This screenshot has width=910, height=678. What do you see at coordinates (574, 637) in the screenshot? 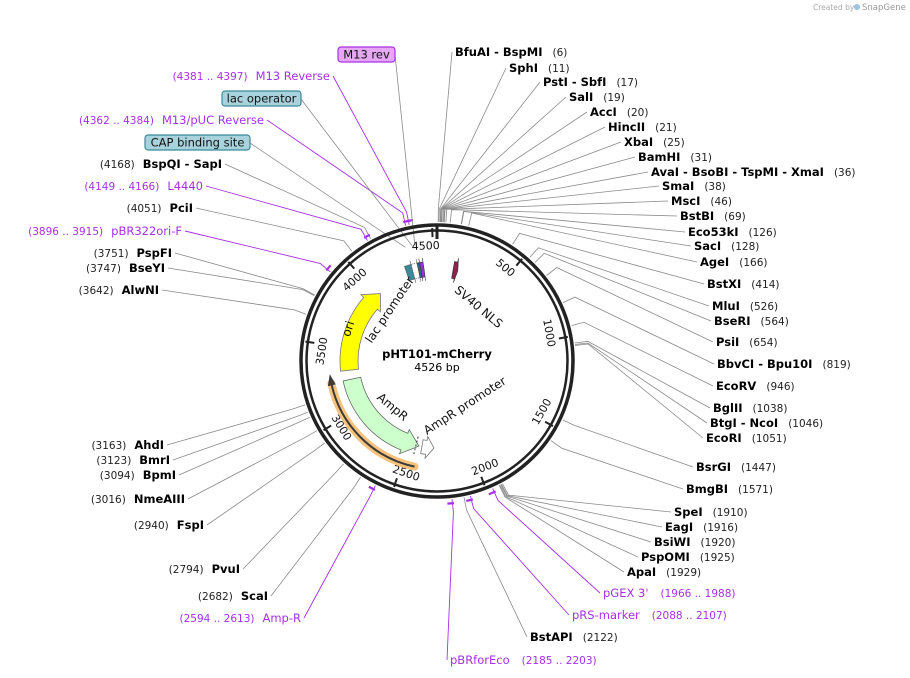
I see `enzyme-site-label: BstAPI (2122)` at bounding box center [574, 637].